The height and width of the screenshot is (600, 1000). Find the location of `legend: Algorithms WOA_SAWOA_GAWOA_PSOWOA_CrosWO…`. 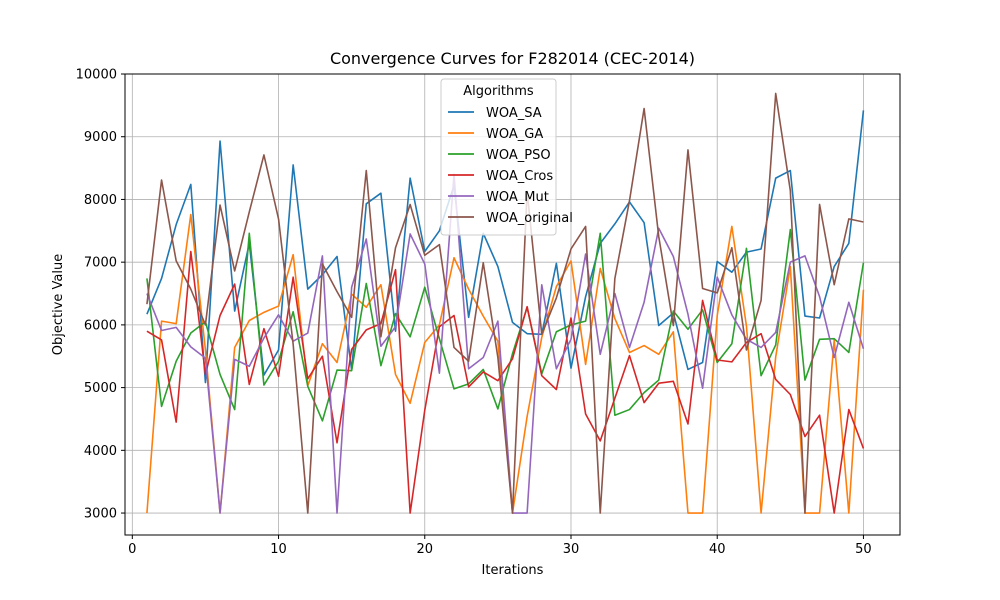

legend: Algorithms WOA_SAWOA_GAWOA_PSOWOA_CrosWO… is located at coordinates (506, 157).